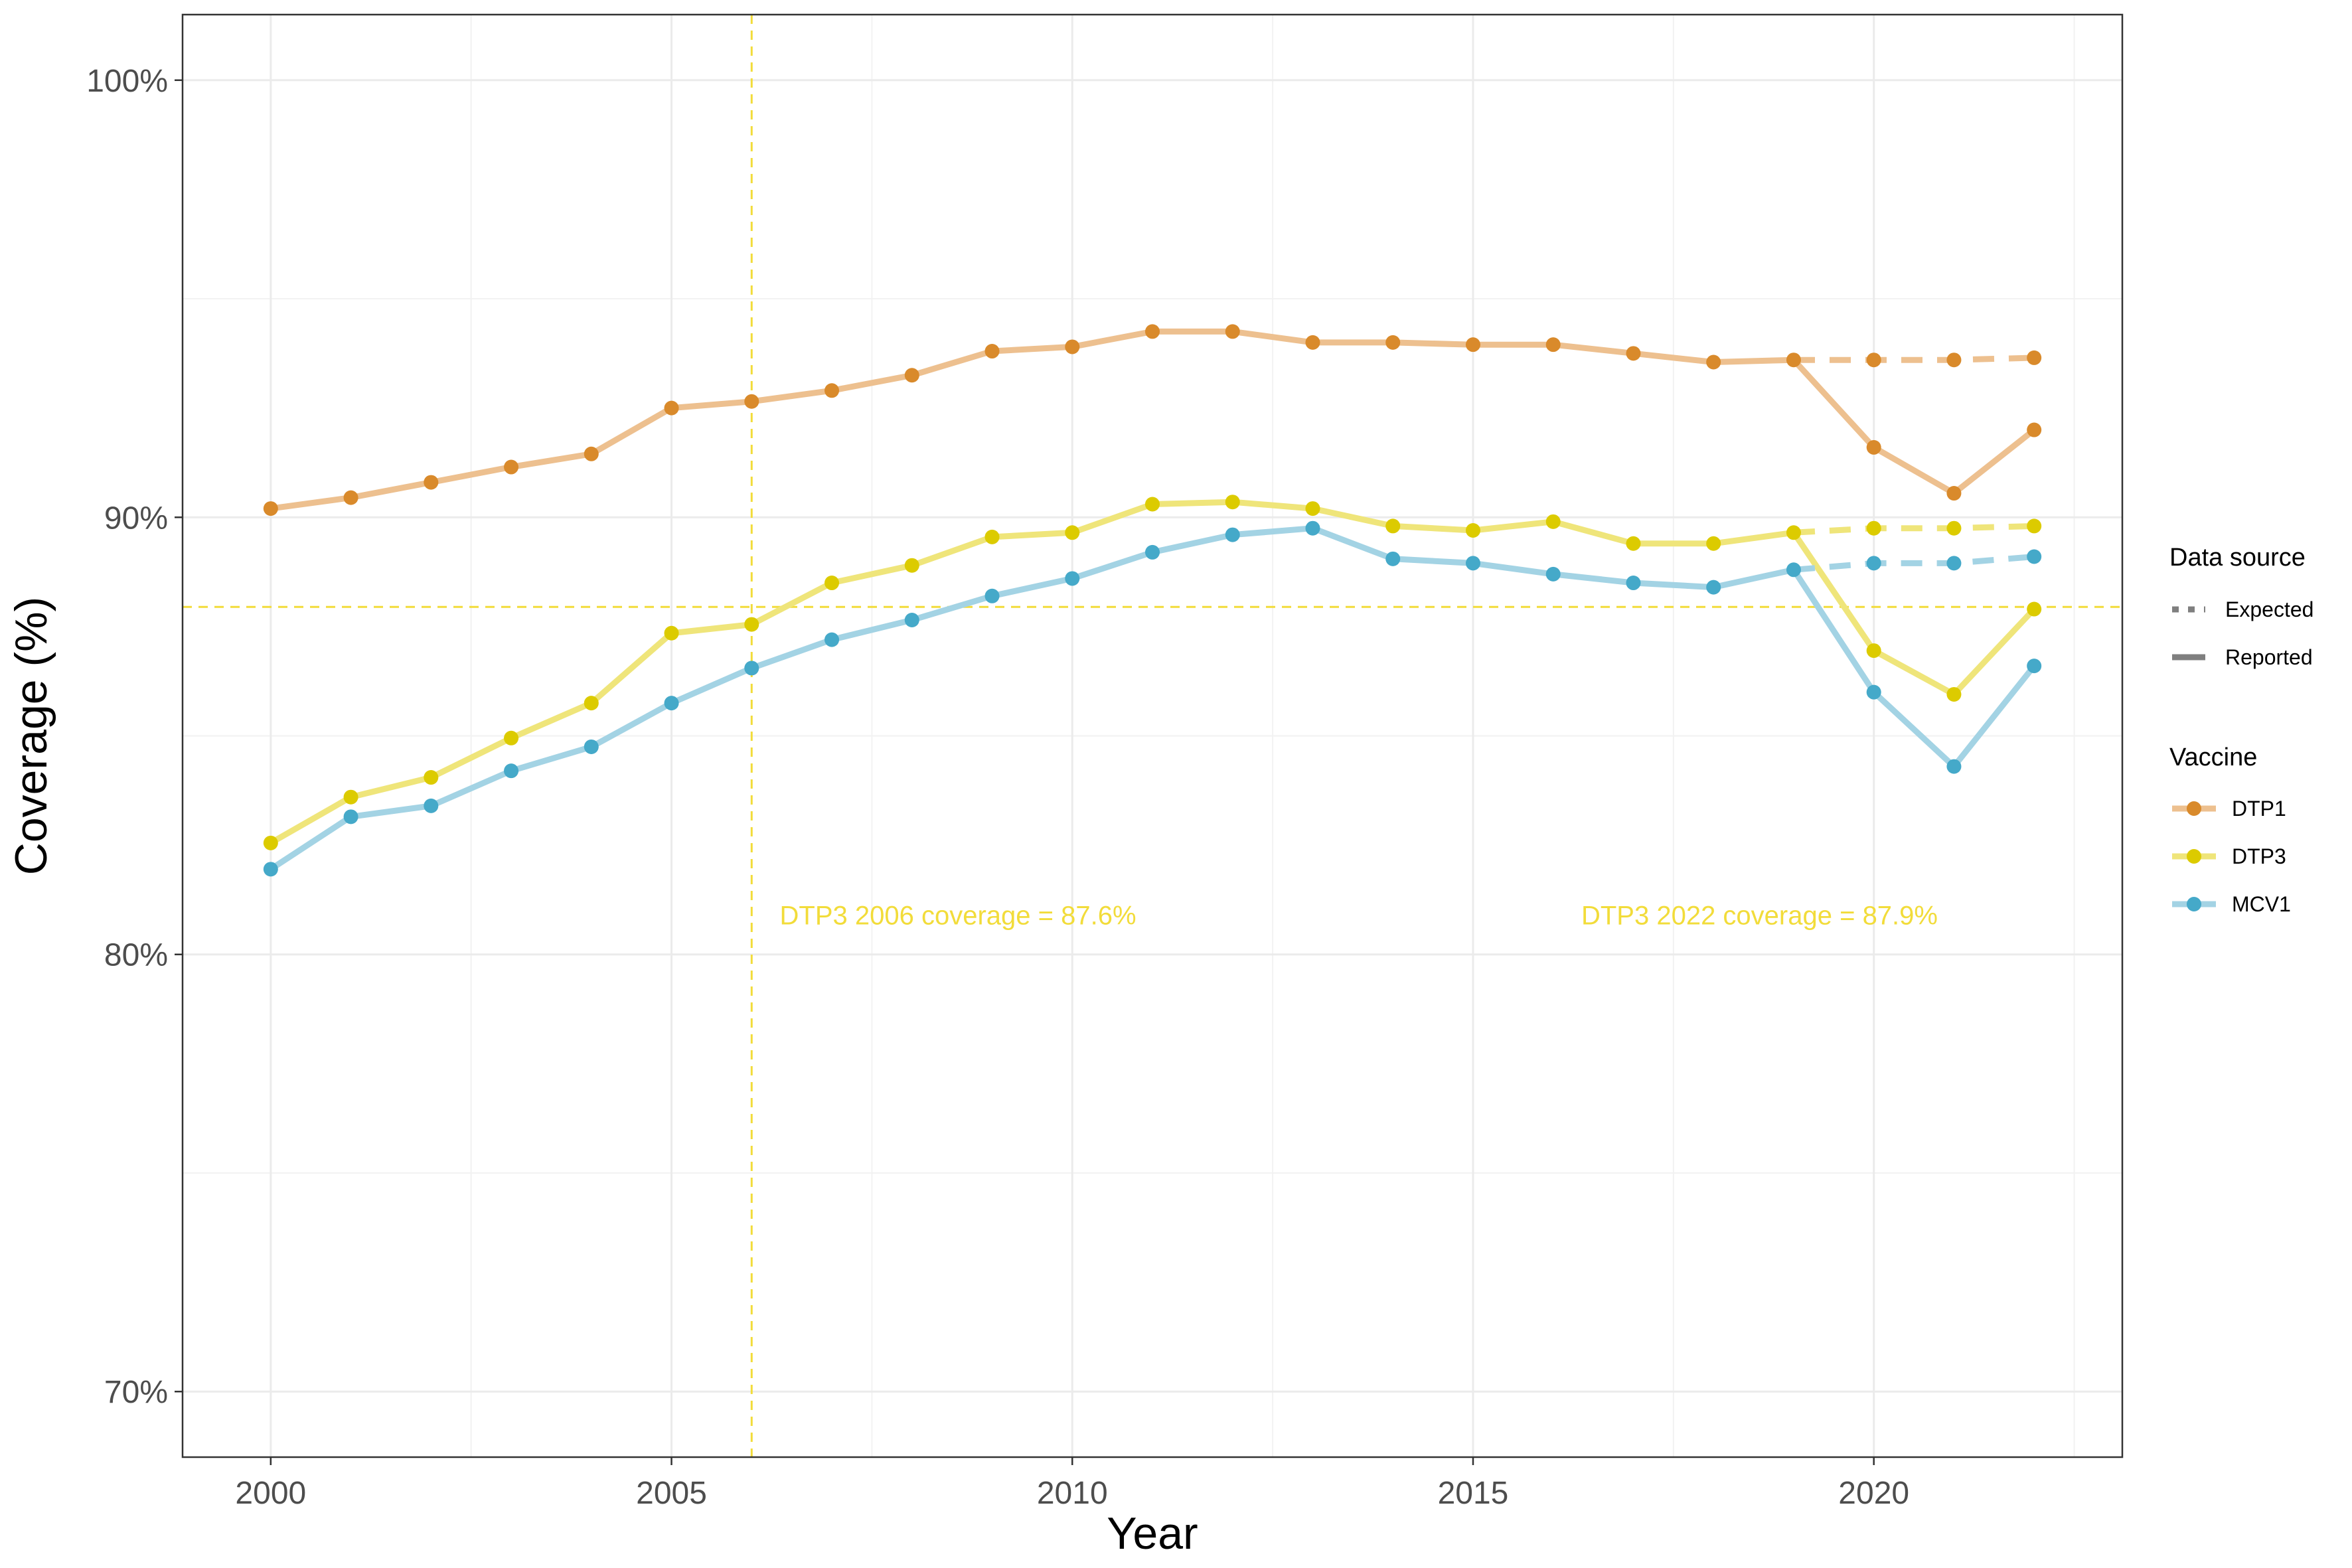 The width and height of the screenshot is (2352, 1568). I want to click on legend-key-point-dtp3, so click(2194, 857).